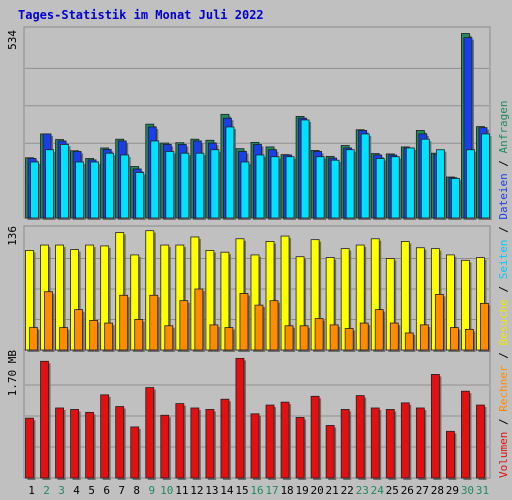  What do you see at coordinates (120, 442) in the screenshot?
I see `bar-volumen-day-7-body` at bounding box center [120, 442].